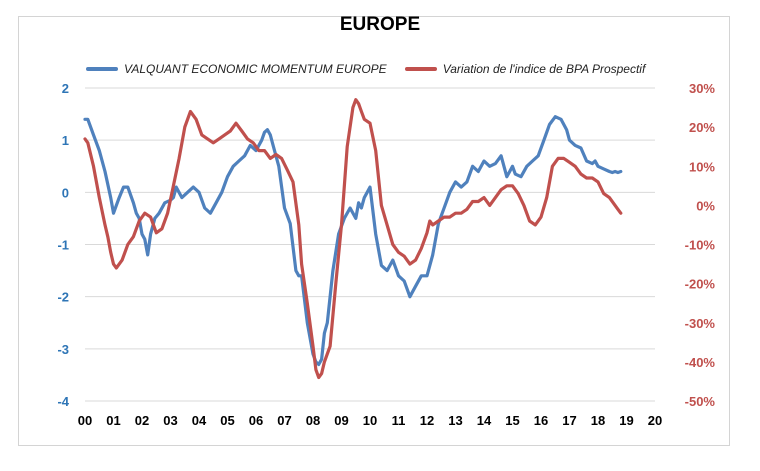  What do you see at coordinates (702, 88) in the screenshot?
I see `right-tick-label: 30%` at bounding box center [702, 88].